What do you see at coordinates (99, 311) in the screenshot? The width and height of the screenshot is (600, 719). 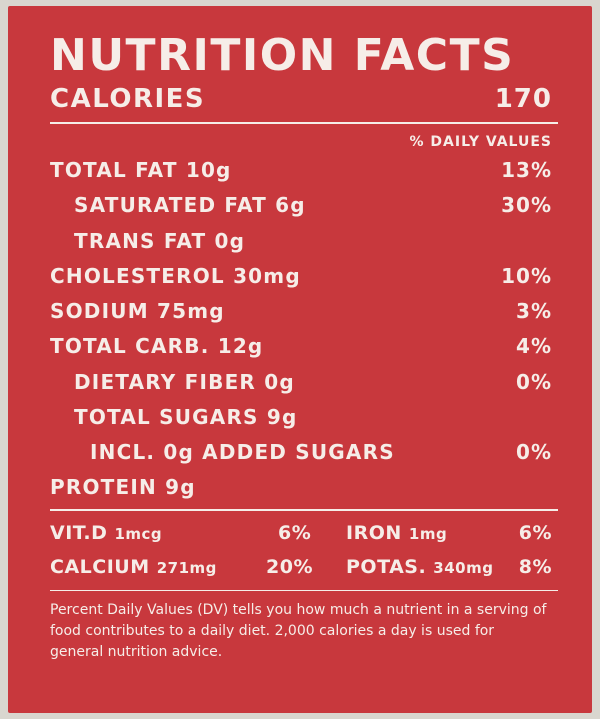 I see `nutrient-name: SODIUM` at bounding box center [99, 311].